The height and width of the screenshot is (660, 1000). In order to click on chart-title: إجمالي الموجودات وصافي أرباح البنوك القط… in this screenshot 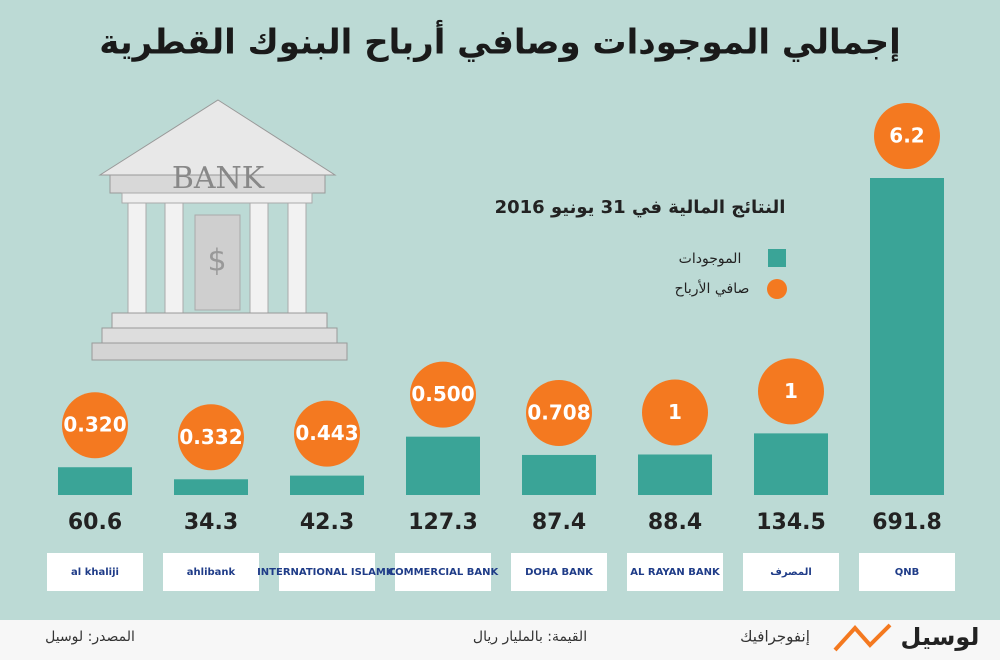, I will do `click(500, 41)`.